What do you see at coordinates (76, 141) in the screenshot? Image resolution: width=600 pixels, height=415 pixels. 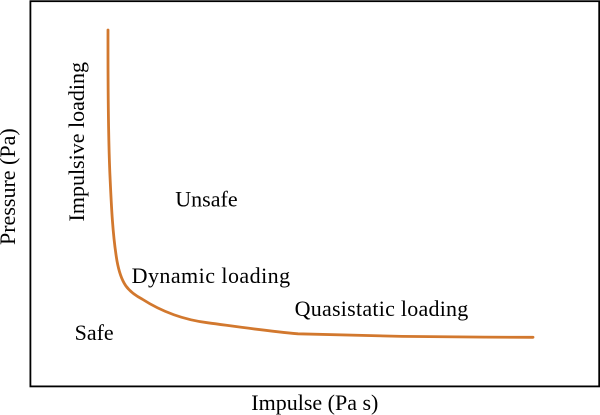 I see `svg-text: Impulsive loading` at bounding box center [76, 141].